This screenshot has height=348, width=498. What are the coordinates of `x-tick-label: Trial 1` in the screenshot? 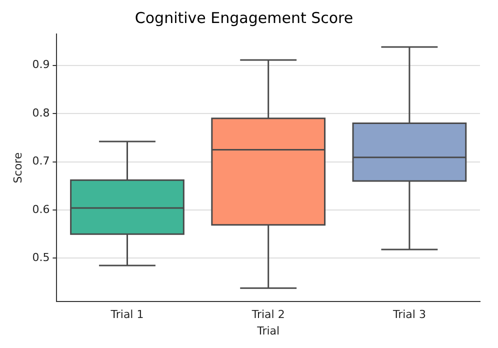 It's located at (127, 315).